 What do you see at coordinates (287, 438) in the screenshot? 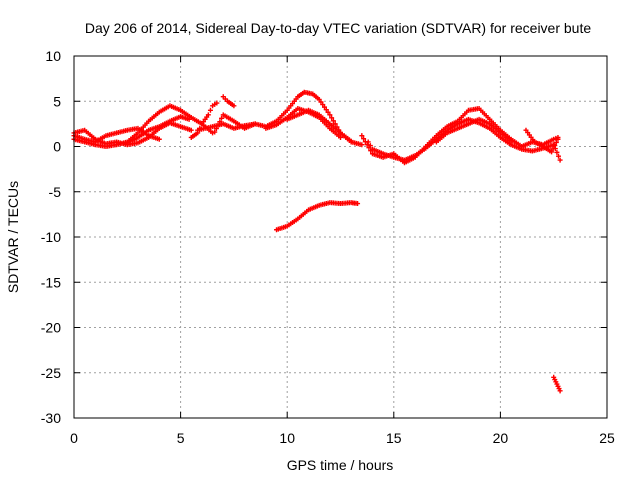
I see `x-tick-label: 10` at bounding box center [287, 438].